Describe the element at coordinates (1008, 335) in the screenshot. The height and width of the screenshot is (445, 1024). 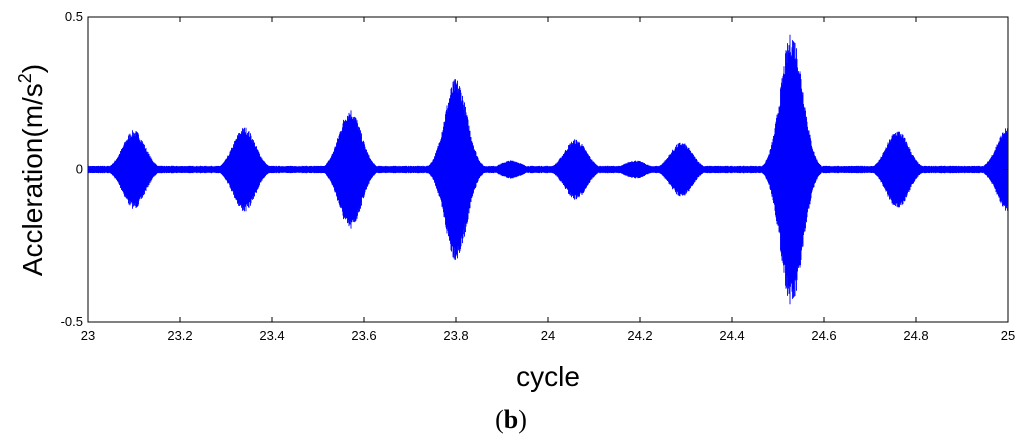
I see `x-tick-label: 25` at that location.